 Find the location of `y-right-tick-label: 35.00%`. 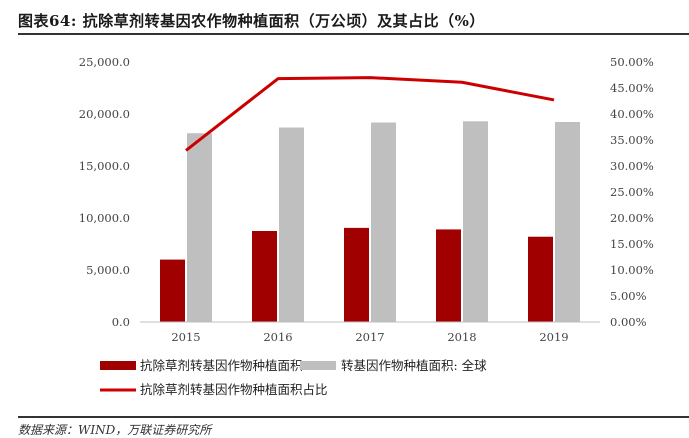

y-right-tick-label: 35.00% is located at coordinates (632, 140).